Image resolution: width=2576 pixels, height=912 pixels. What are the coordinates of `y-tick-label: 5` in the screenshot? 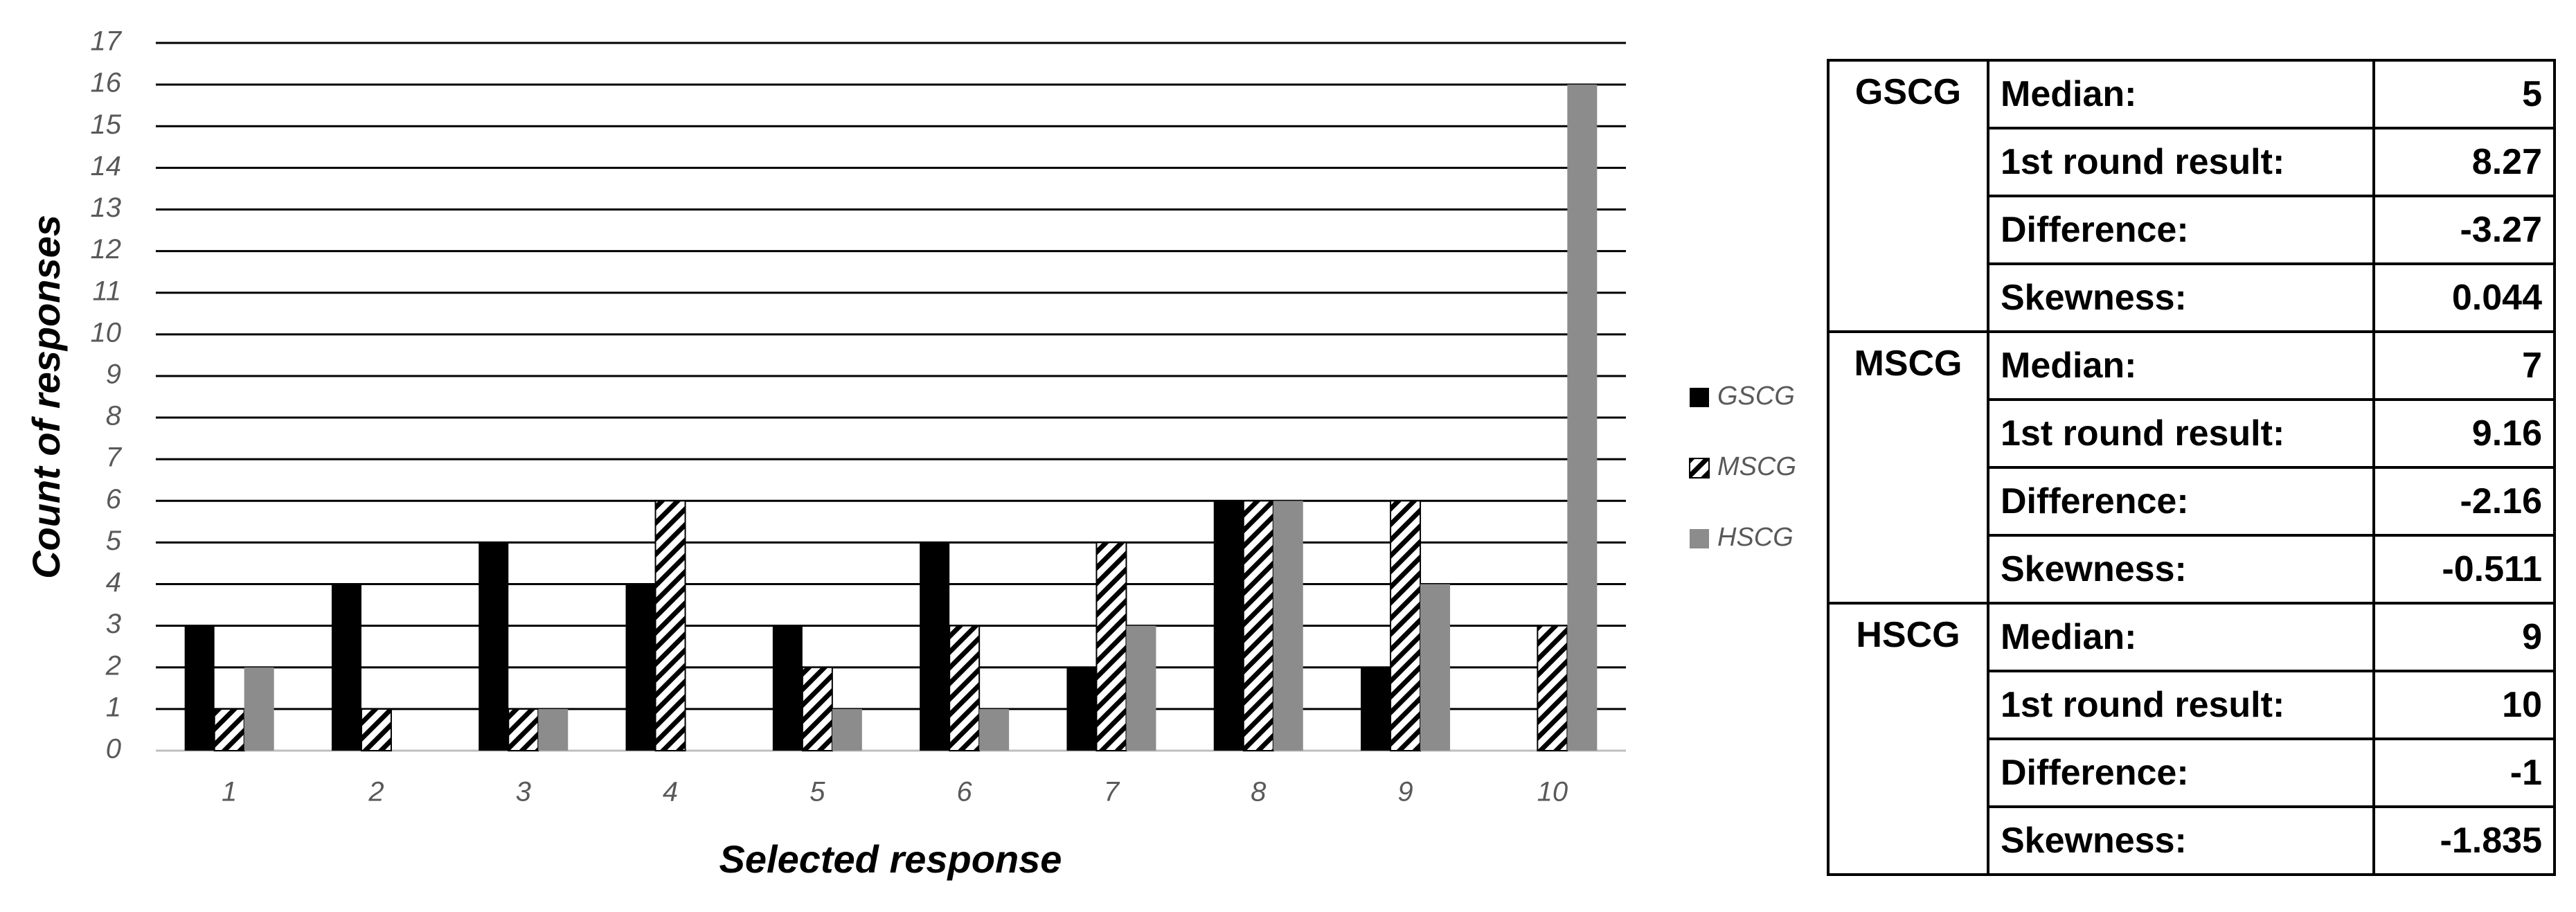 It's located at (114, 541).